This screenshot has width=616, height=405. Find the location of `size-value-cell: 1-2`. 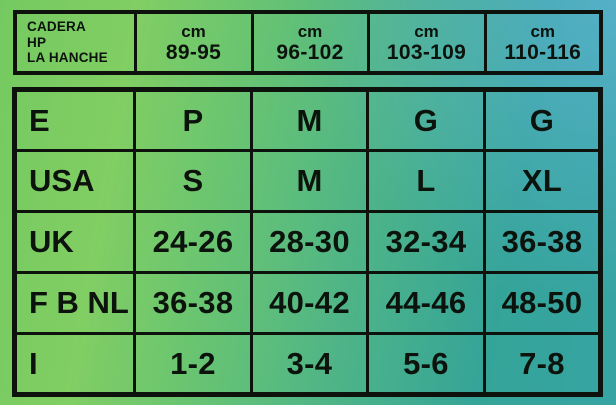

size-value-cell: 1-2 is located at coordinates (193, 364).